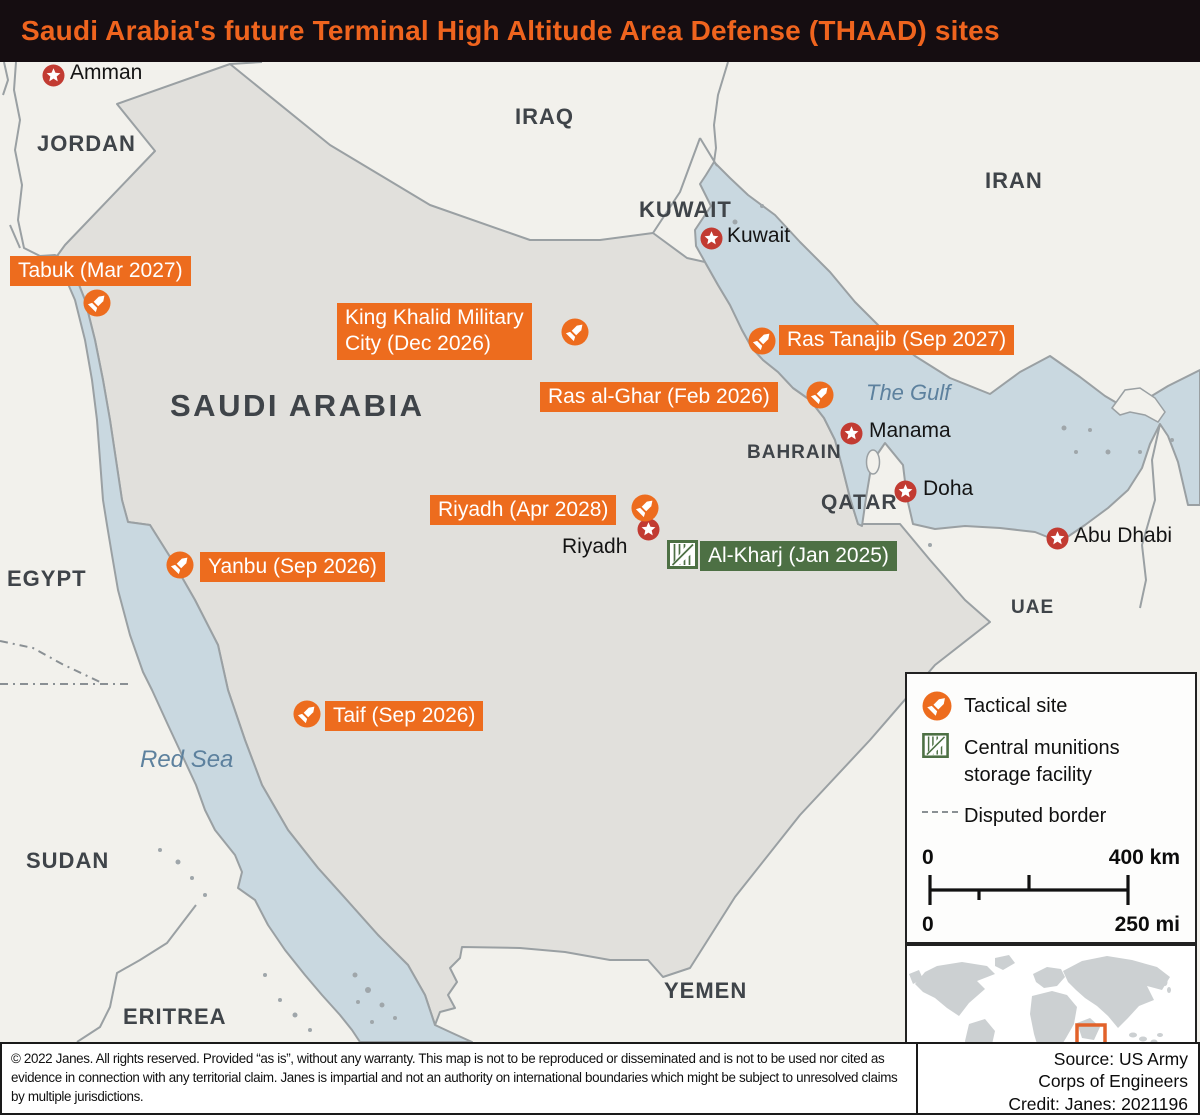  What do you see at coordinates (928, 857) in the screenshot?
I see `scale-km-start: 0` at bounding box center [928, 857].